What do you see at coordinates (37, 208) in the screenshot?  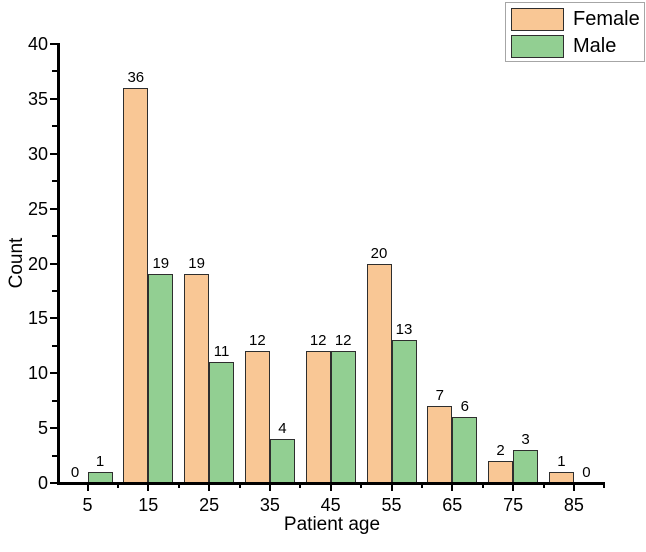 I see `y-tick-label: 25` at bounding box center [37, 208].